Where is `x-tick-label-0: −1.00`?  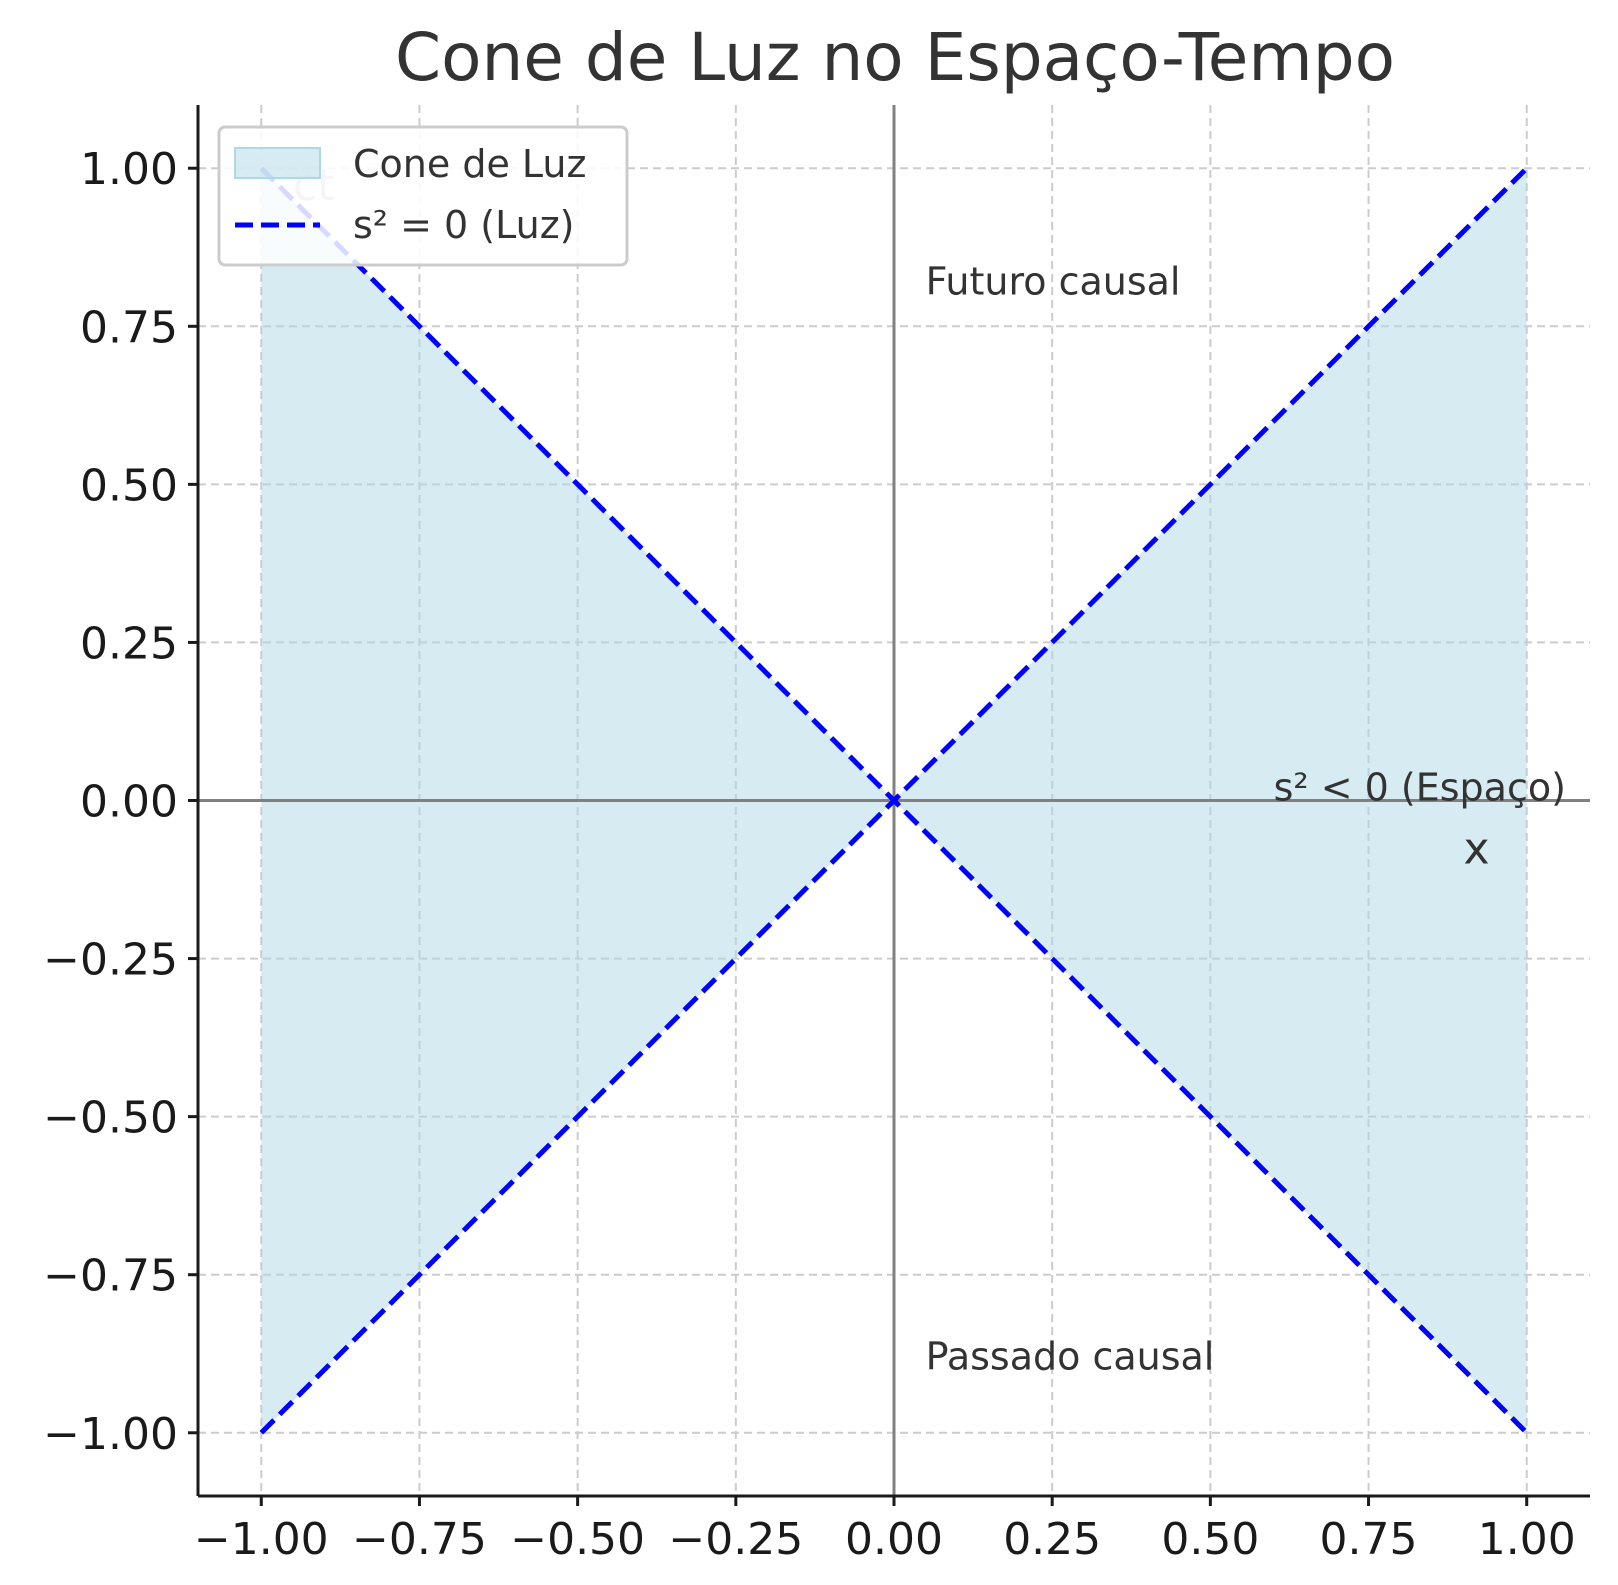 x-tick-label-0: −1.00 is located at coordinates (261, 1539).